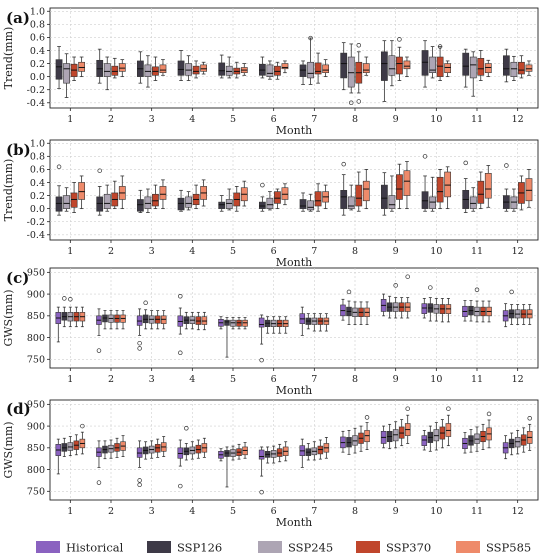 This screenshot has height=558, width=550. I want to click on legend-swatch, so click(368, 547).